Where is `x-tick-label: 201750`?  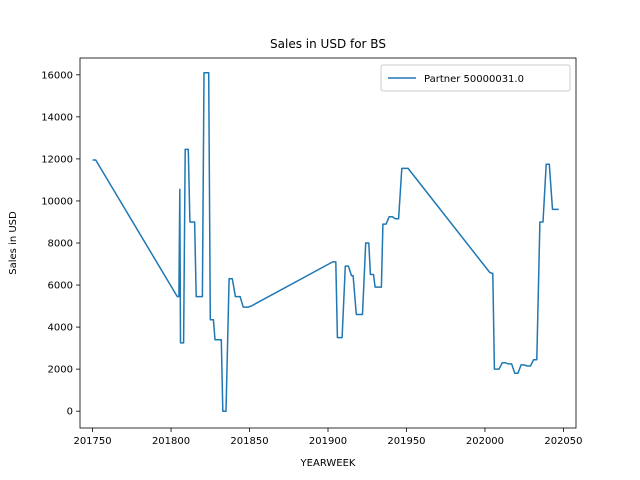 x-tick-label: 201750 is located at coordinates (92, 441).